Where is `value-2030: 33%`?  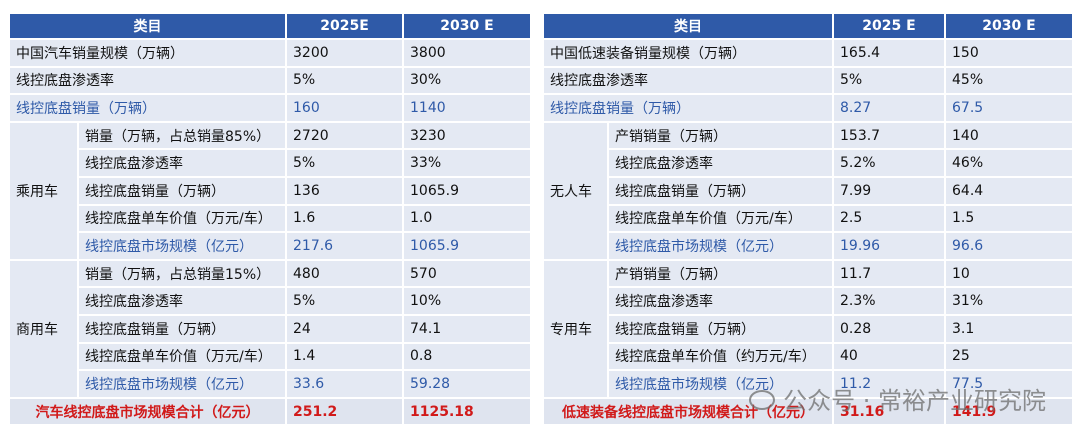
value-2030: 33% is located at coordinates (467, 163).